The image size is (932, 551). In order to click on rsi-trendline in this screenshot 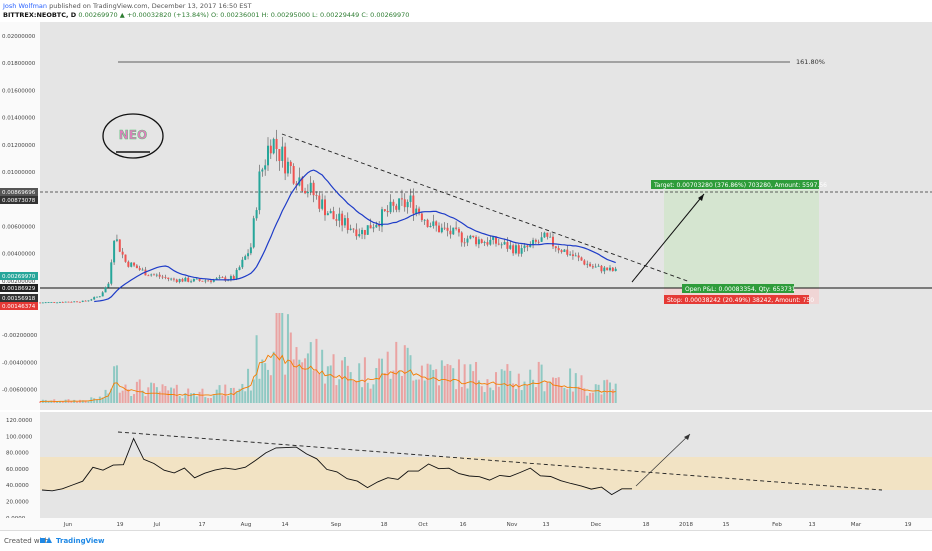, I will do `click(500, 461)`.